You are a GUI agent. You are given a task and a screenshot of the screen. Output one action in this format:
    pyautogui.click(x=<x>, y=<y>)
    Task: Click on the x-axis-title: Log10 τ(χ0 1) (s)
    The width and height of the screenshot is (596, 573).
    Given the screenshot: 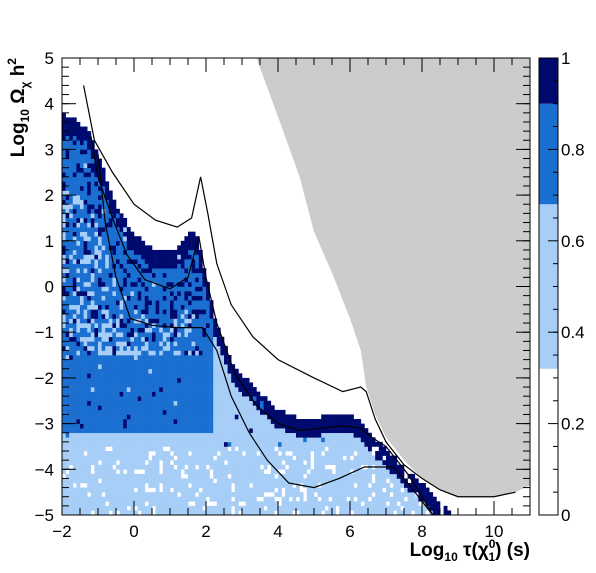 What is the action you would take?
    pyautogui.click(x=470, y=550)
    